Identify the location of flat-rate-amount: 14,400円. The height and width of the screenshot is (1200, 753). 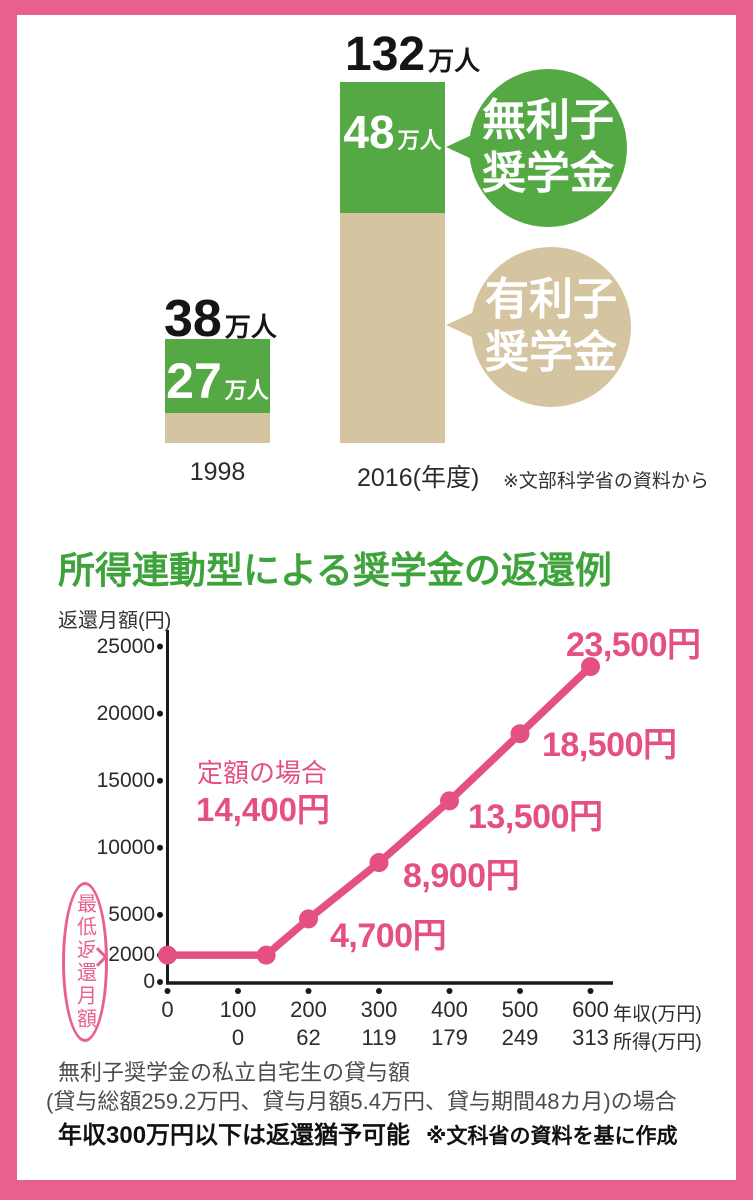
(263, 809).